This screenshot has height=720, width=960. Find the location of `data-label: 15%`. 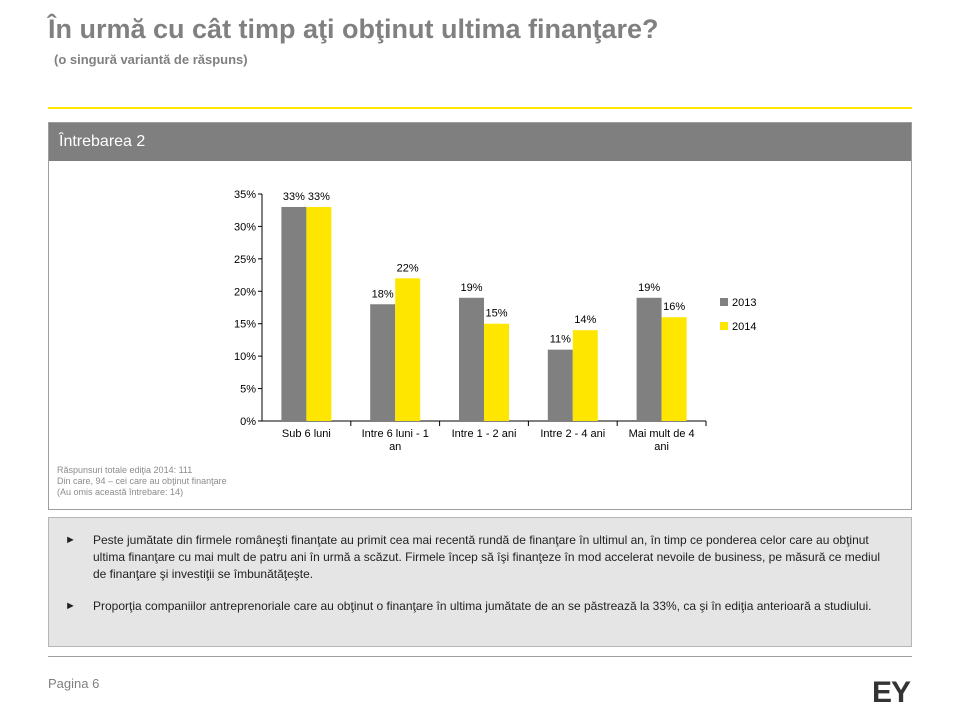

data-label: 15% is located at coordinates (496, 314).